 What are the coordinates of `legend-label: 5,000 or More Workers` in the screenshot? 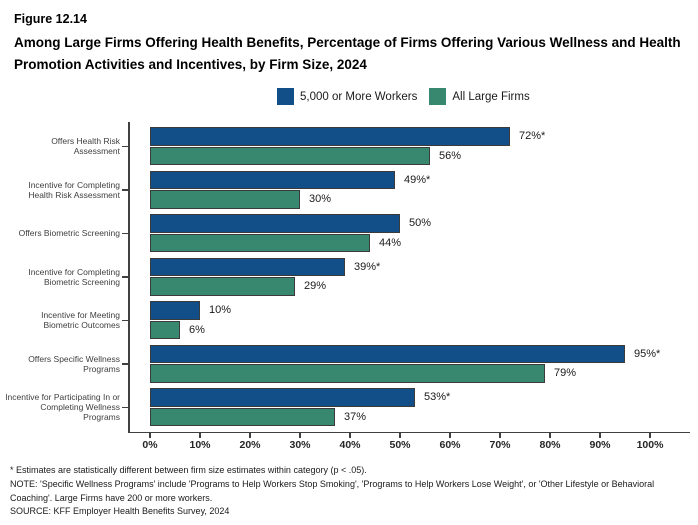 It's located at (359, 96).